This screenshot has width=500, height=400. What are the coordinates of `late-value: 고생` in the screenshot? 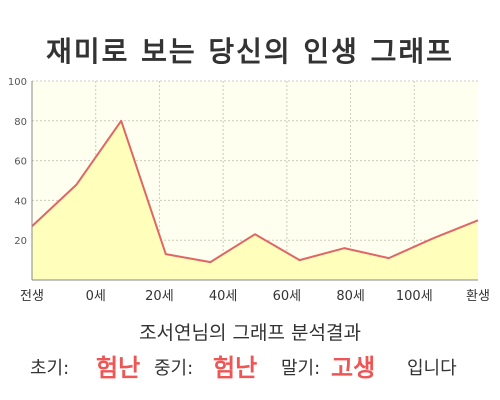 It's located at (353, 368).